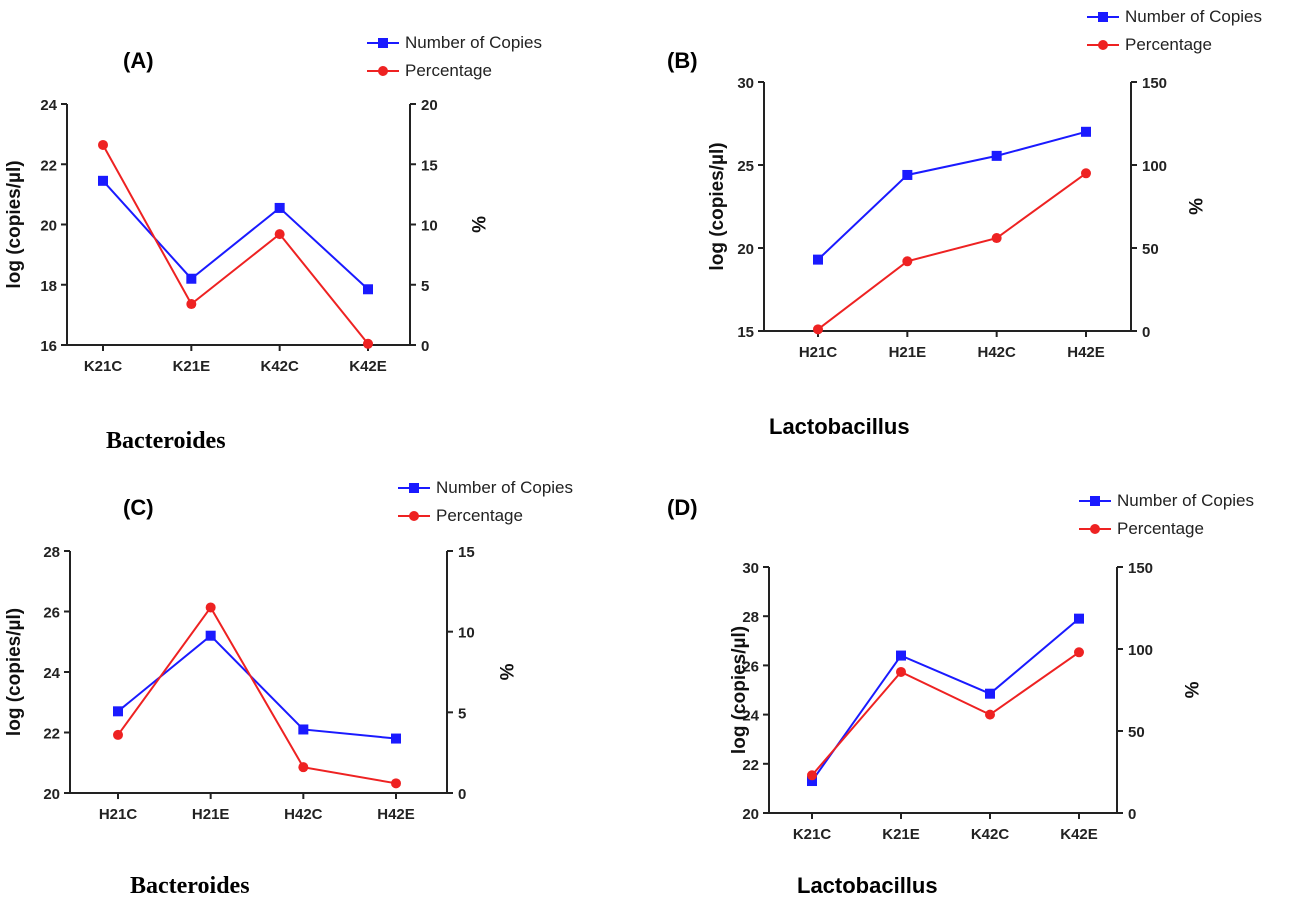 This screenshot has width=1298, height=903. What do you see at coordinates (867, 886) in the screenshot?
I see `caption-d: Lactobacillus` at bounding box center [867, 886].